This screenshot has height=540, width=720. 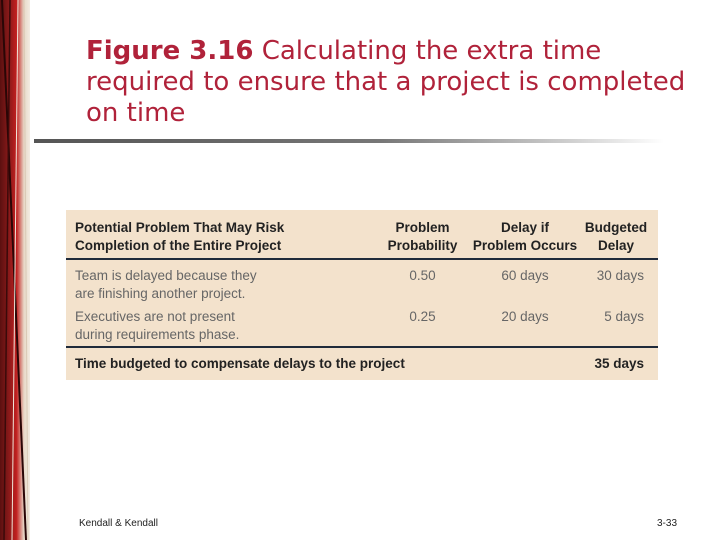 What do you see at coordinates (180, 227) in the screenshot?
I see `header-problem-line1: Potential Problem That May Risk` at bounding box center [180, 227].